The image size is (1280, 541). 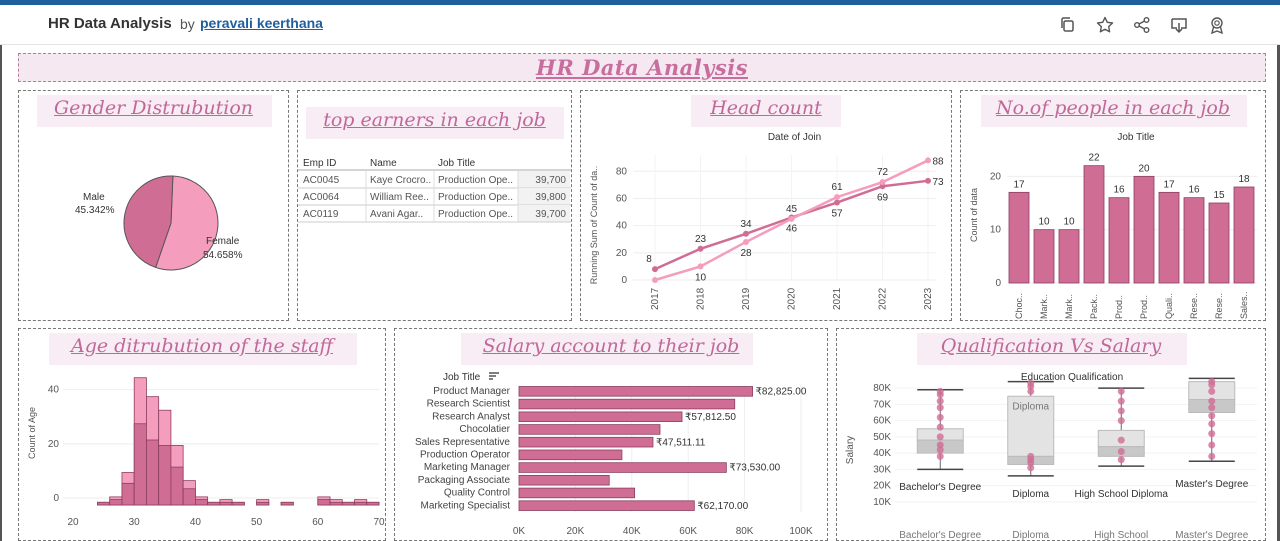 I want to click on box-inner-label: Diploma, so click(x=1030, y=406).